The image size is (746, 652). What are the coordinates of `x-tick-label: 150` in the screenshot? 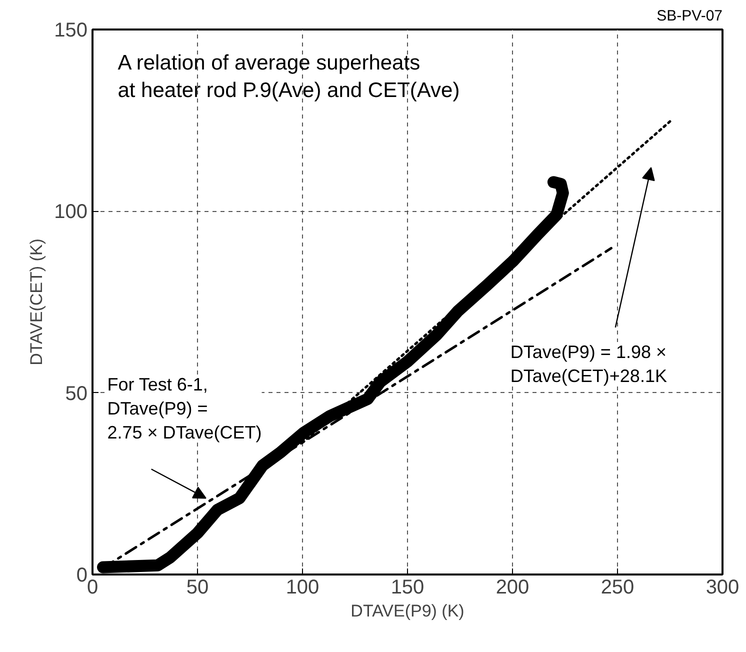 It's located at (407, 587).